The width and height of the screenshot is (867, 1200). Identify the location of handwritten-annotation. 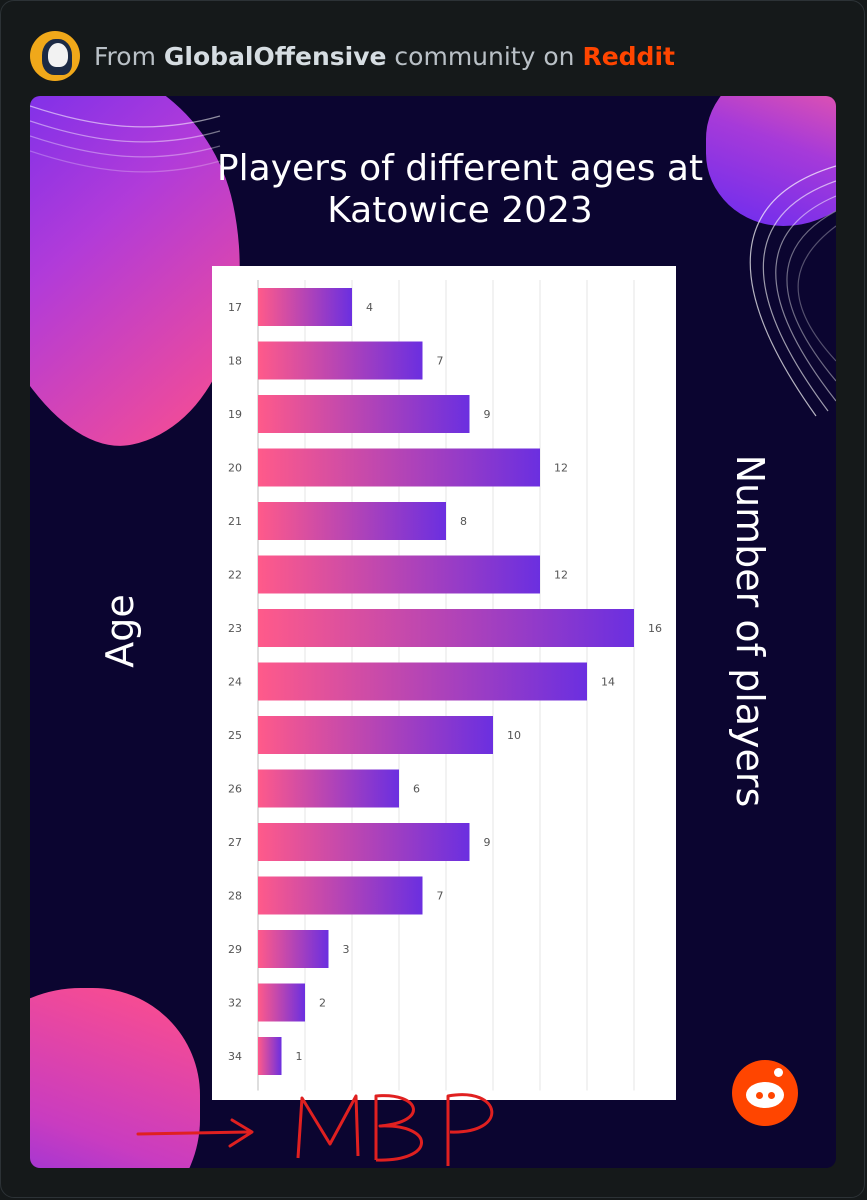
(315, 1129).